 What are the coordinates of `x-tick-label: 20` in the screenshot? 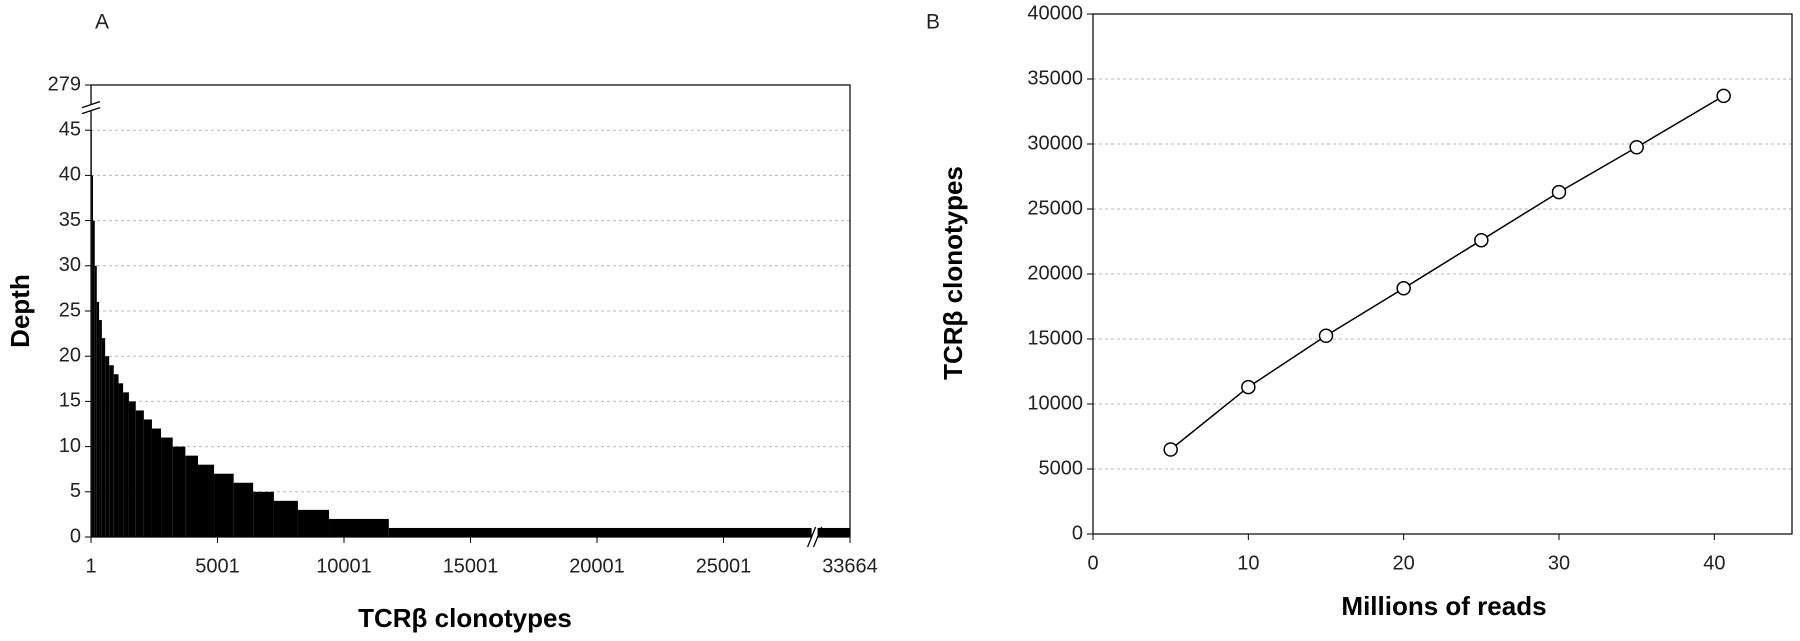 It's located at (1404, 563).